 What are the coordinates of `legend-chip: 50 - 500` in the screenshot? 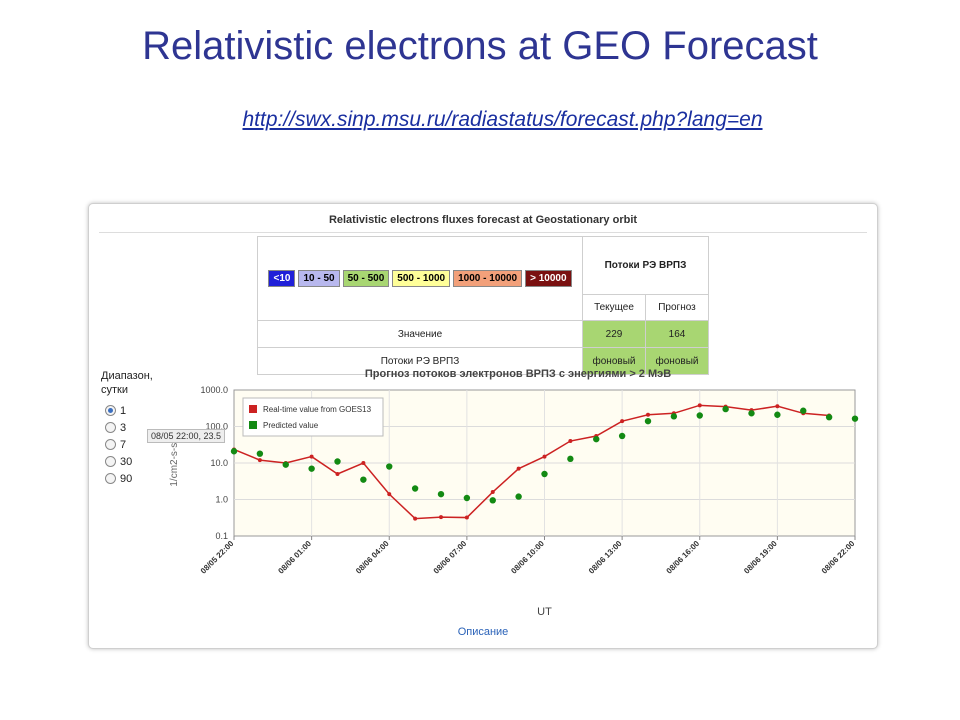 It's located at (366, 278).